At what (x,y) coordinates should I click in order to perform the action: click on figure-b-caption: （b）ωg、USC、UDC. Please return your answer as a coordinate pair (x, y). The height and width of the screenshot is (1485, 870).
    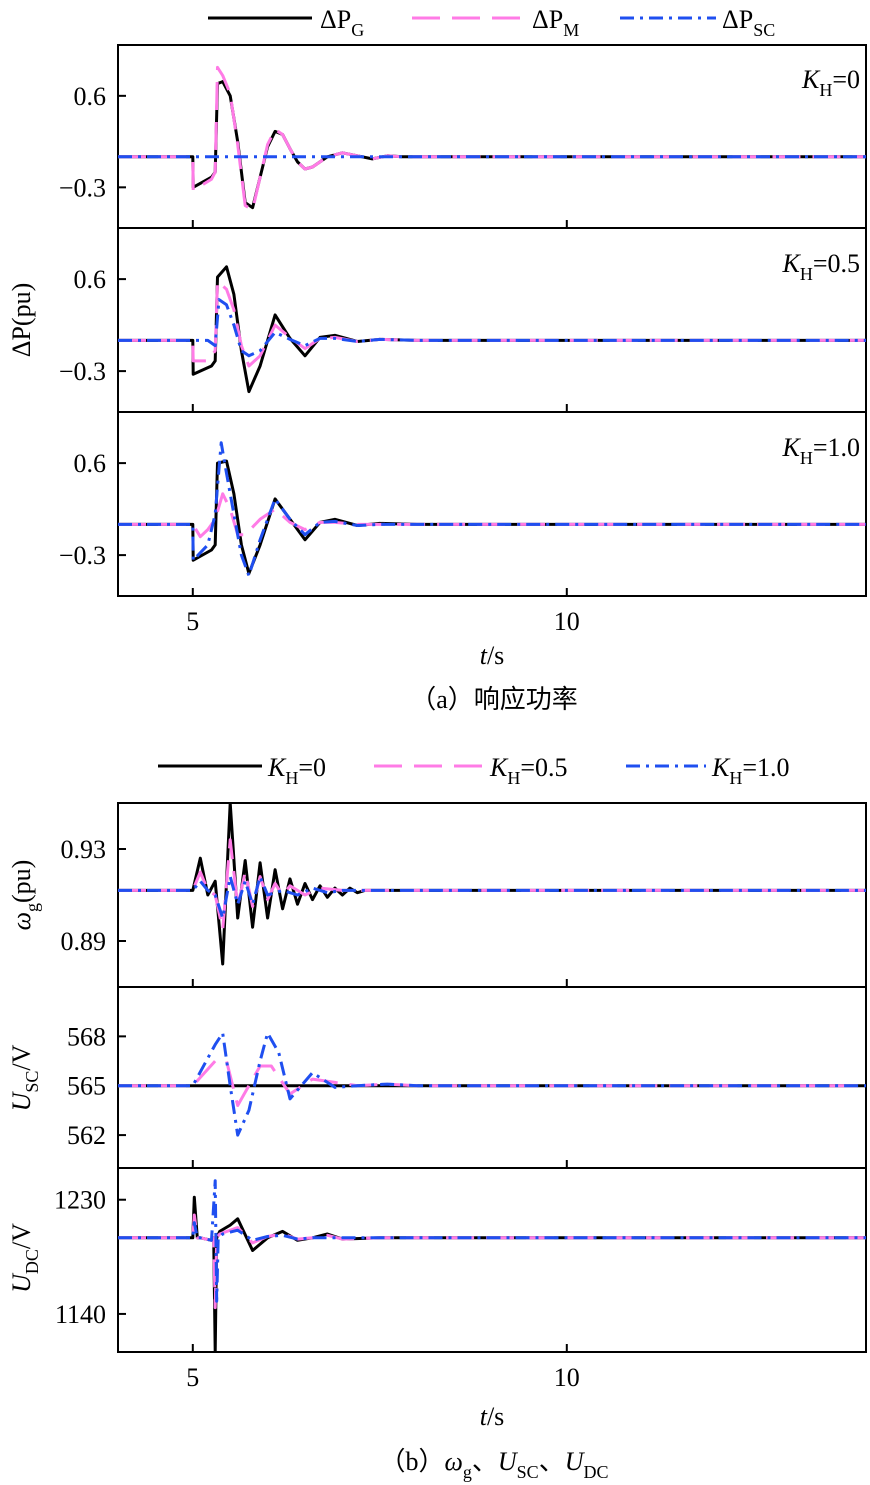
    Looking at the image, I should click on (493, 1464).